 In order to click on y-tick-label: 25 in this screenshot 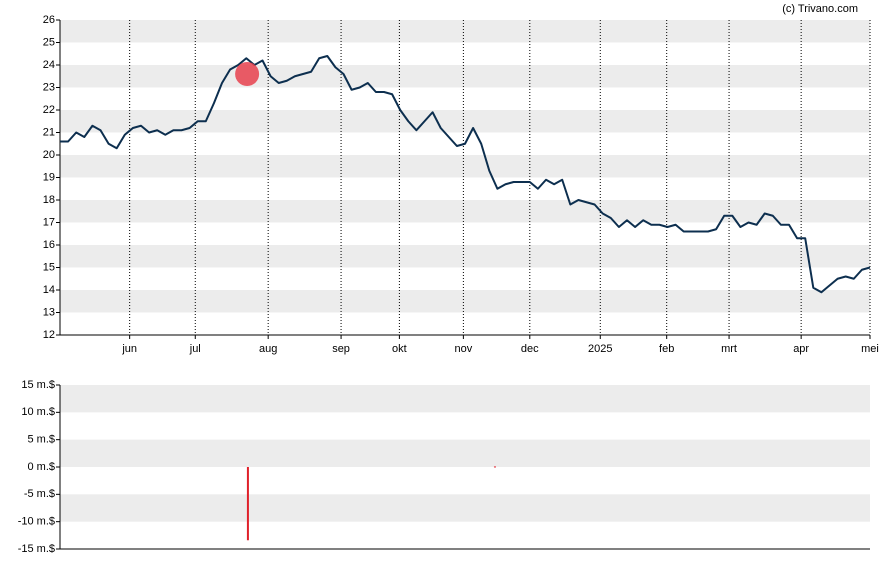, I will do `click(49, 42)`.